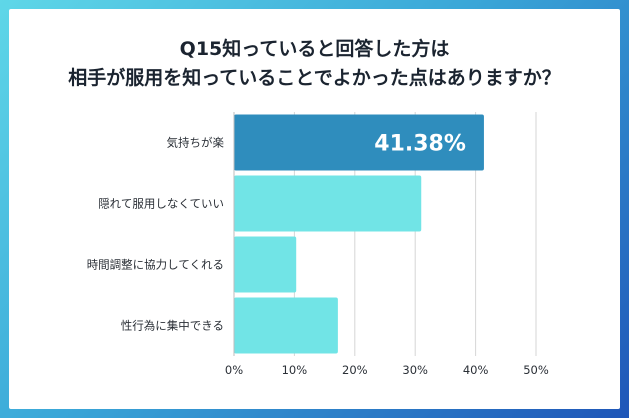  What do you see at coordinates (536, 370) in the screenshot?
I see `x-tick-label: 50%` at bounding box center [536, 370].